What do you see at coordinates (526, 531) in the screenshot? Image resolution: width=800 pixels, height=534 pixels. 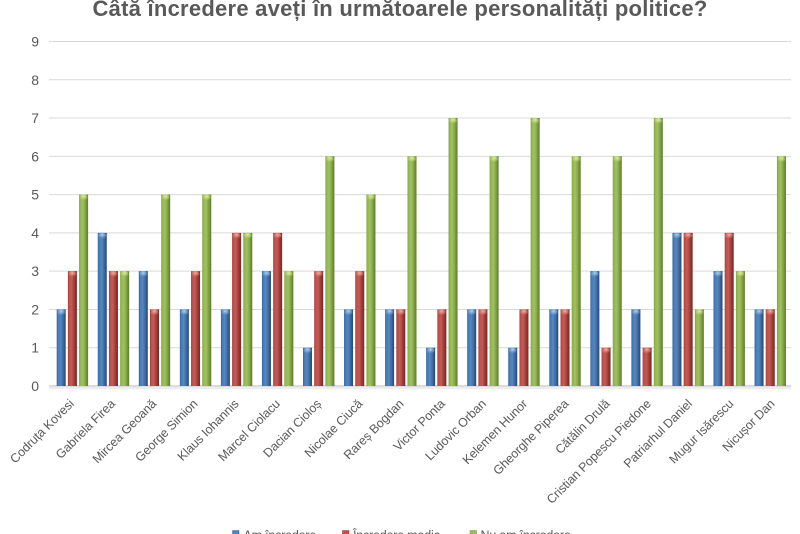 I see `svg-text: Nu am încredere` at bounding box center [526, 531].